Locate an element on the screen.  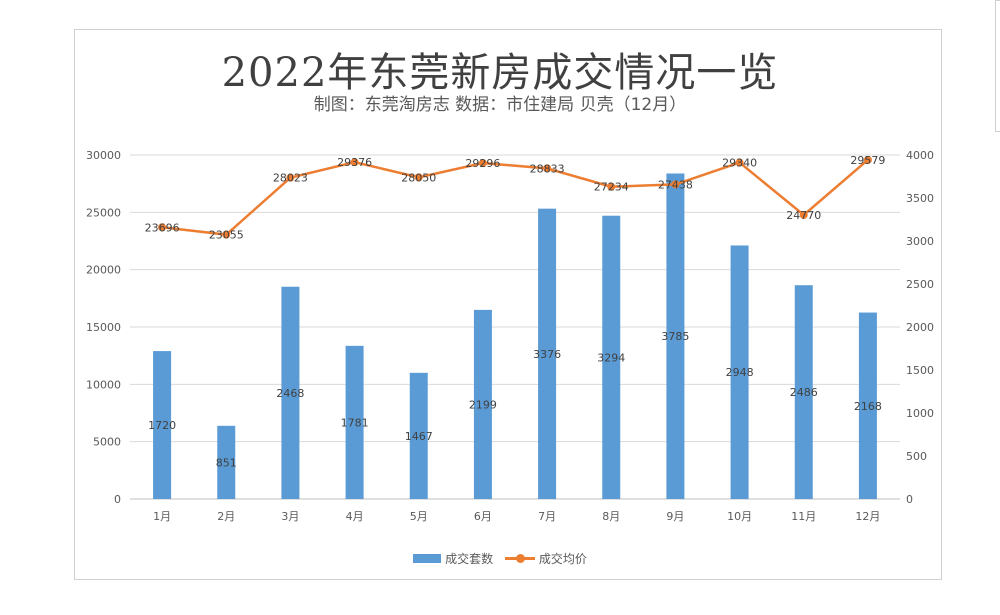
line-data-label: 23696 is located at coordinates (162, 227).